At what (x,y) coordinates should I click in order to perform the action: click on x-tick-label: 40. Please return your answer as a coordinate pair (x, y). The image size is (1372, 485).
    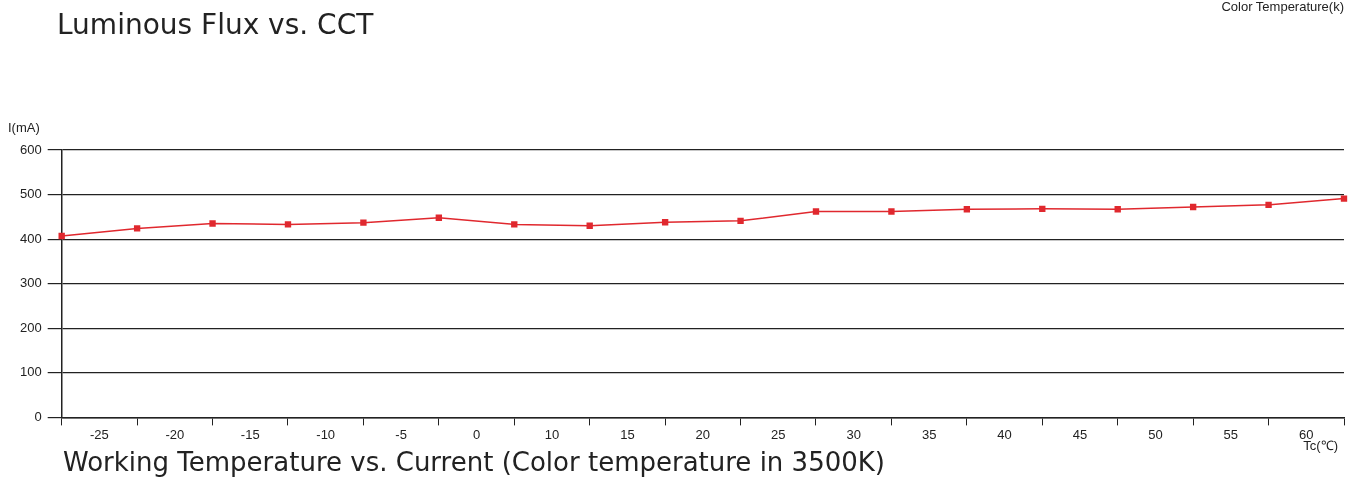
    Looking at the image, I should click on (1004, 434).